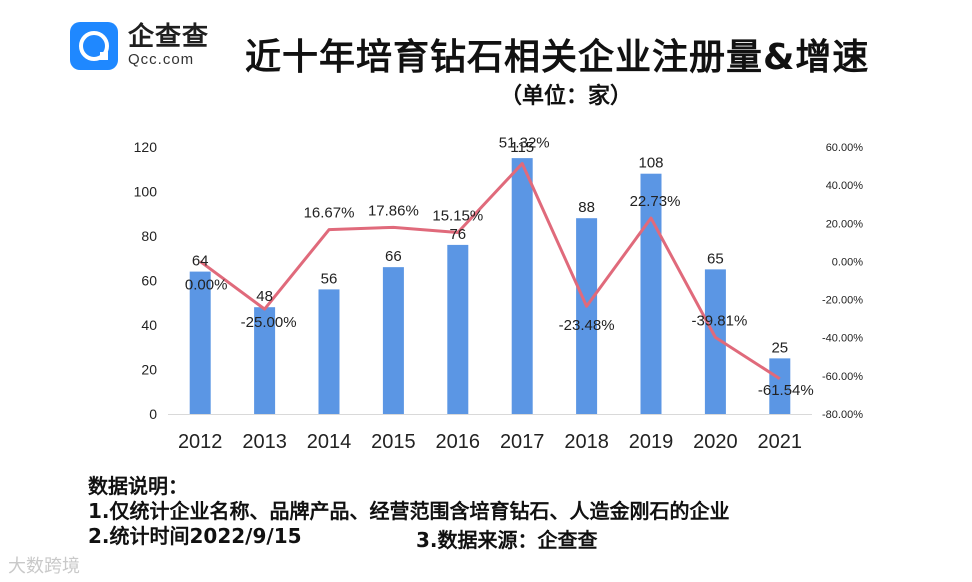 This screenshot has width=972, height=582. Describe the element at coordinates (393, 256) in the screenshot. I see `bar-value-label: 66` at that location.